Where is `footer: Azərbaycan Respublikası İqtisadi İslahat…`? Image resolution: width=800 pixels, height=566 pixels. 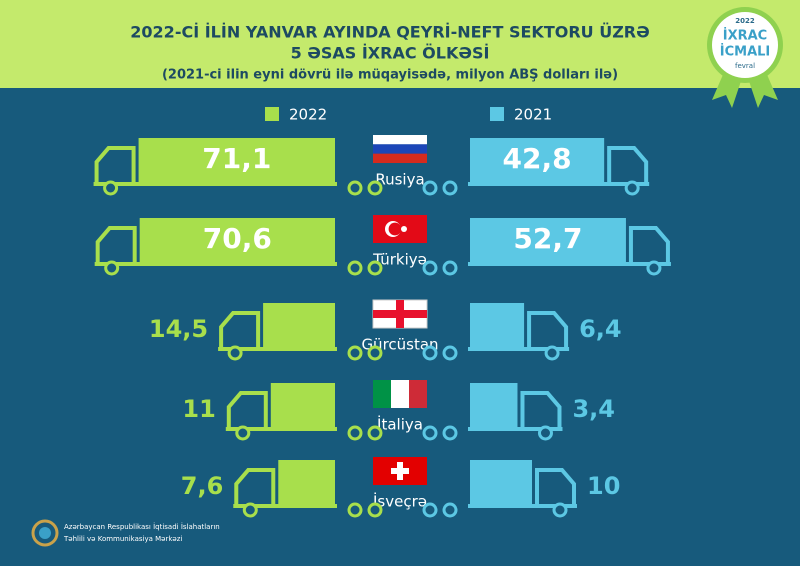
footer: Azərbaycan Respublikası İqtisadi İslahat… is located at coordinates (125, 533).